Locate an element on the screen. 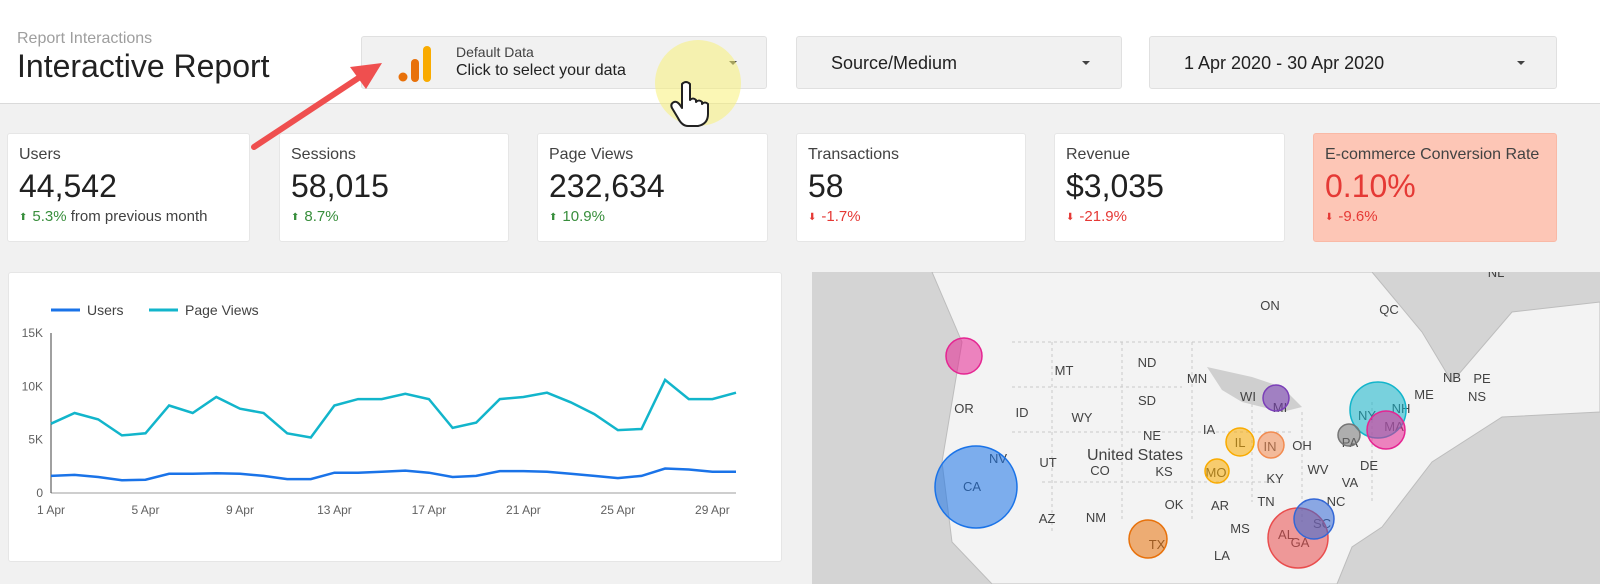 The image size is (1600, 584). region-label-nd: ND is located at coordinates (1147, 362).